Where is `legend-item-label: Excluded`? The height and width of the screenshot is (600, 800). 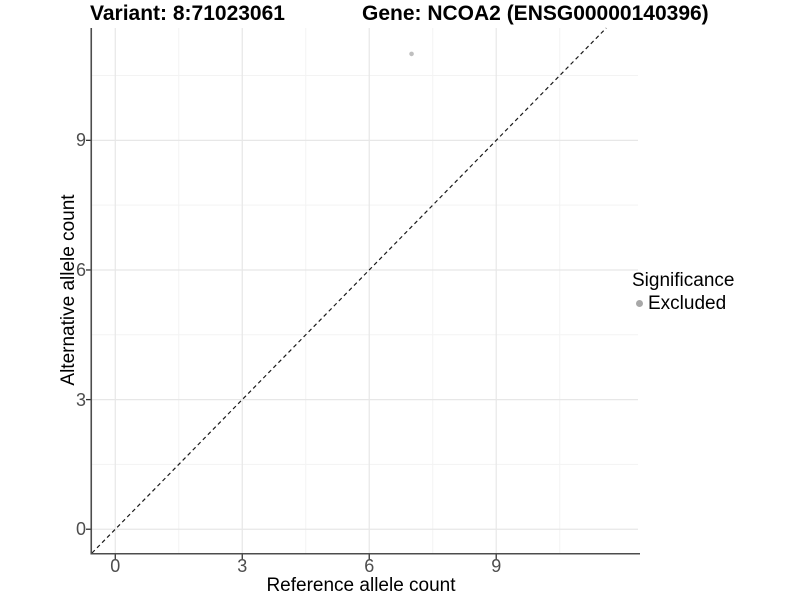
legend-item-label: Excluded is located at coordinates (687, 303).